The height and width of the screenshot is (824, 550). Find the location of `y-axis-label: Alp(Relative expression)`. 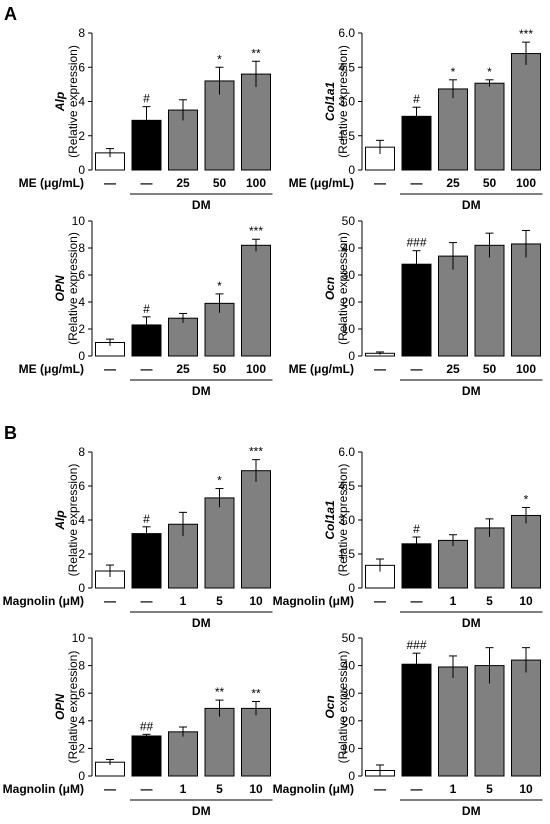

y-axis-label: Alp(Relative expression) is located at coordinates (66, 520).